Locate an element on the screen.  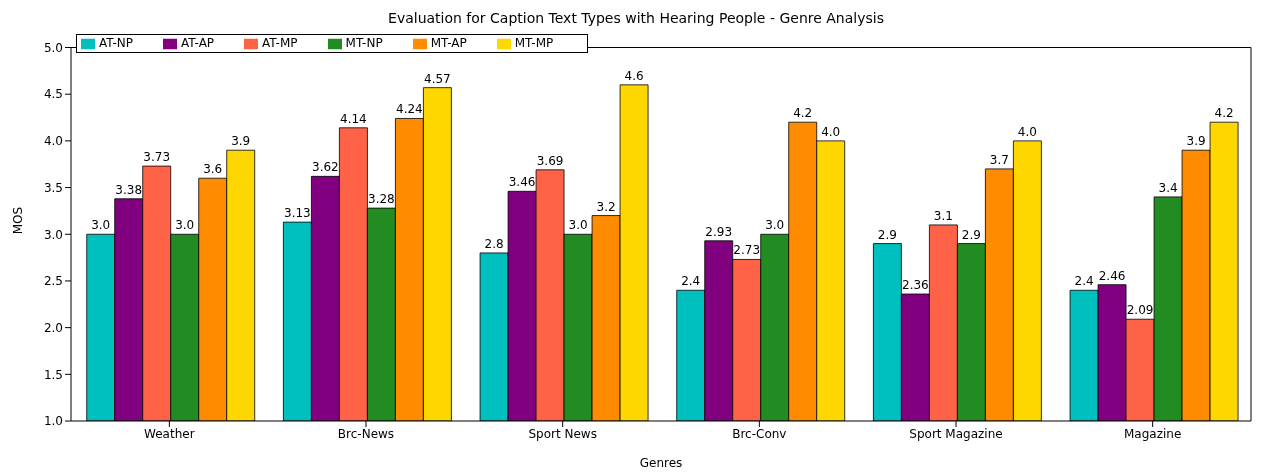
x-axis-title: Genres is located at coordinates (661, 463).